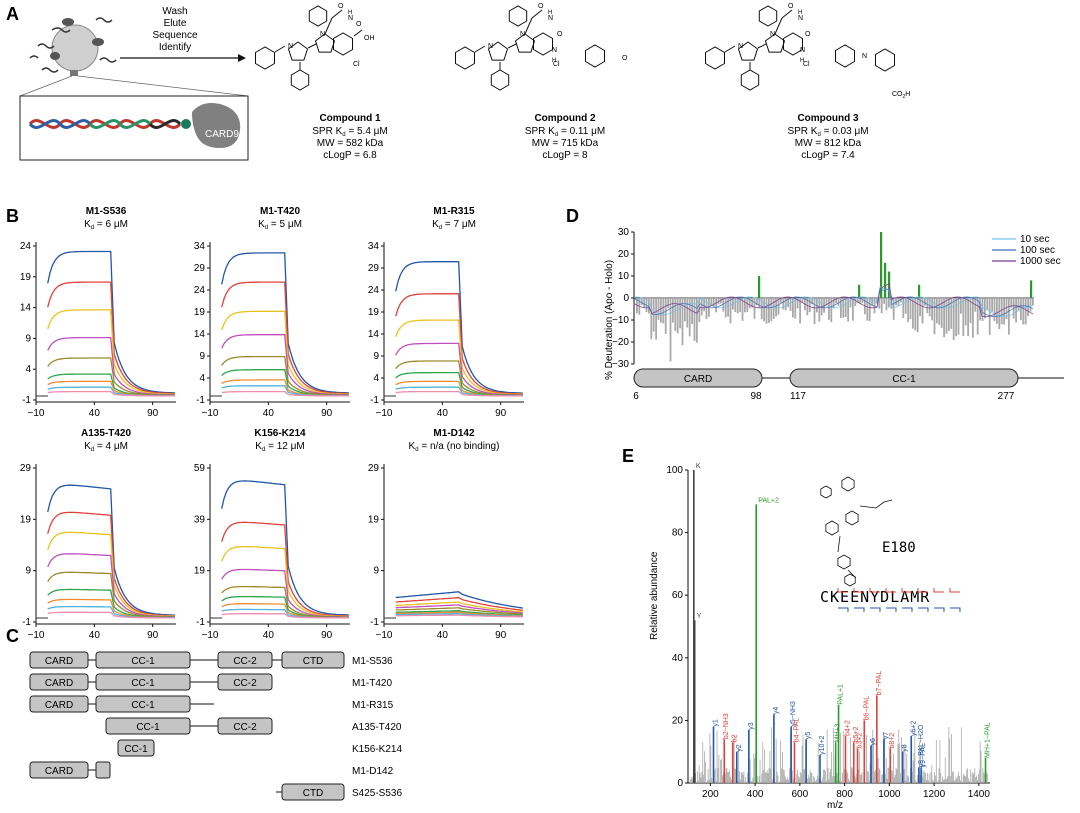  What do you see at coordinates (674, 470) in the screenshot?
I see `y-tick-label: 100` at bounding box center [674, 470].